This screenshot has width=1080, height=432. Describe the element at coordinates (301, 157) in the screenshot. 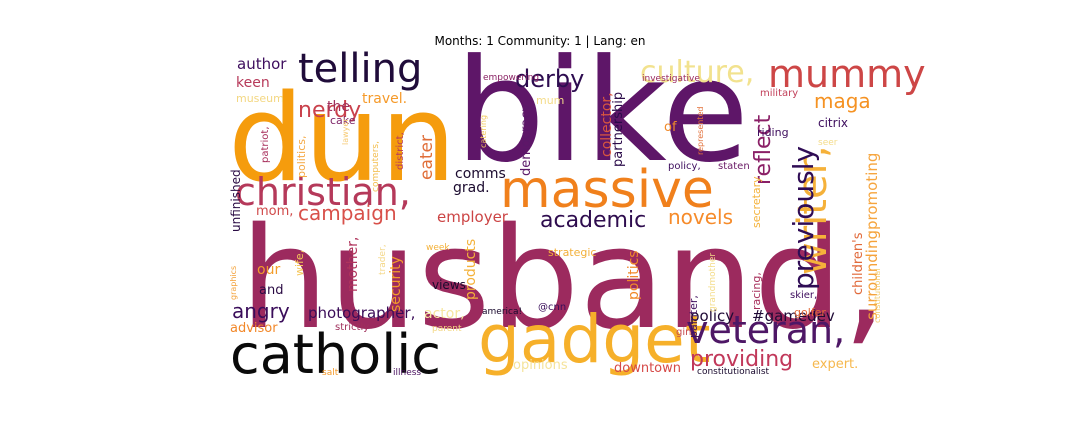

I see `word-politics: politics,` at that location.